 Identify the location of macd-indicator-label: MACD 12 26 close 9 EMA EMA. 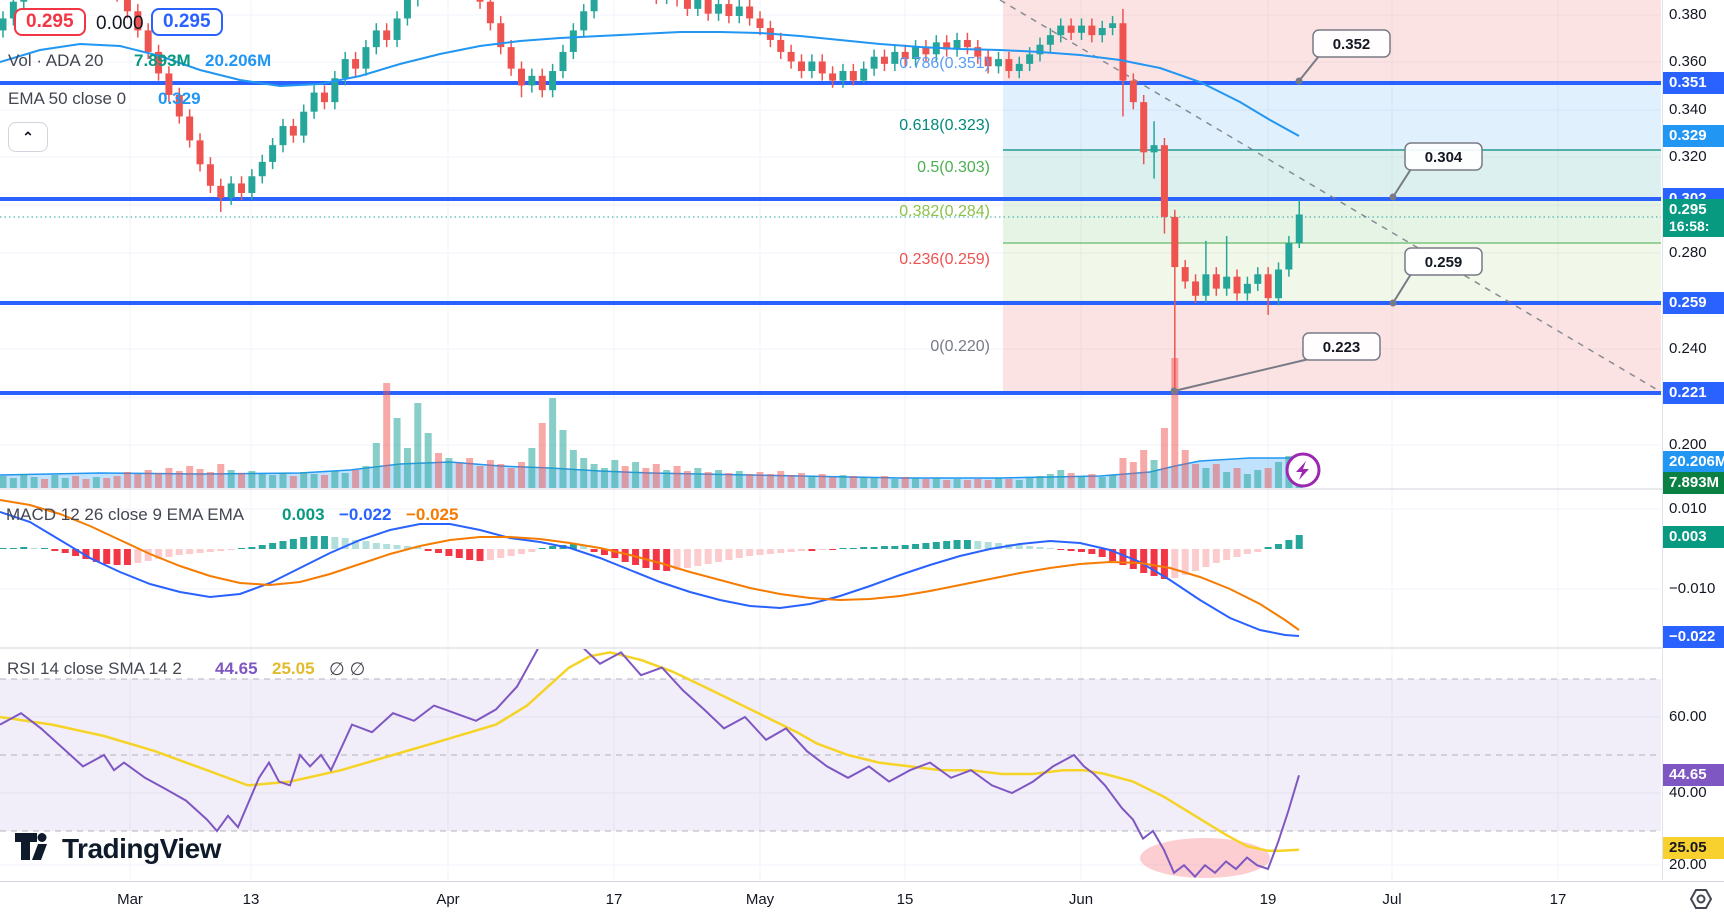
(125, 514).